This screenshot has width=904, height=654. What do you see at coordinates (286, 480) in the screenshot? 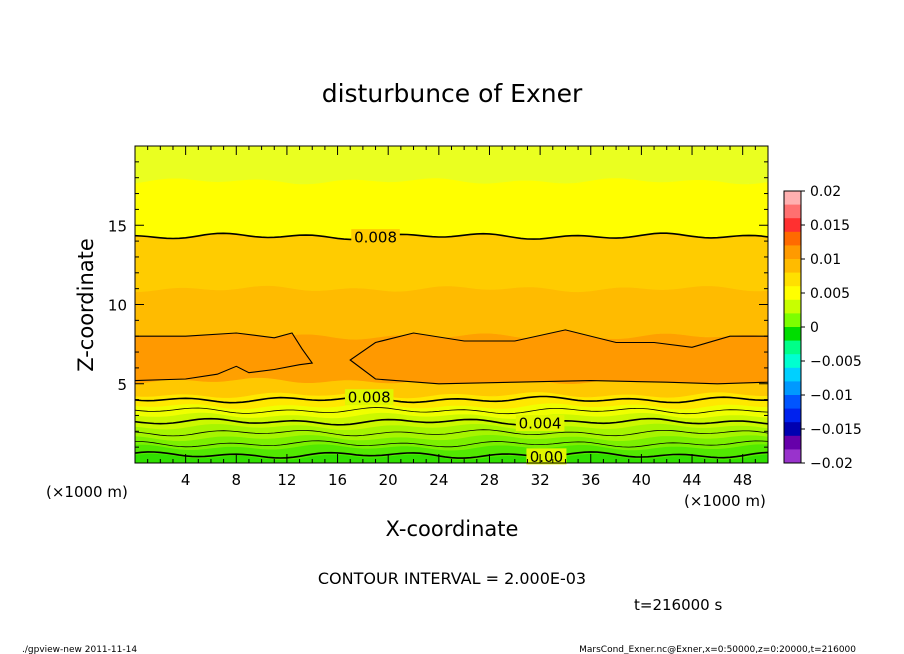
I see `x-tick-label: 12` at bounding box center [286, 480].